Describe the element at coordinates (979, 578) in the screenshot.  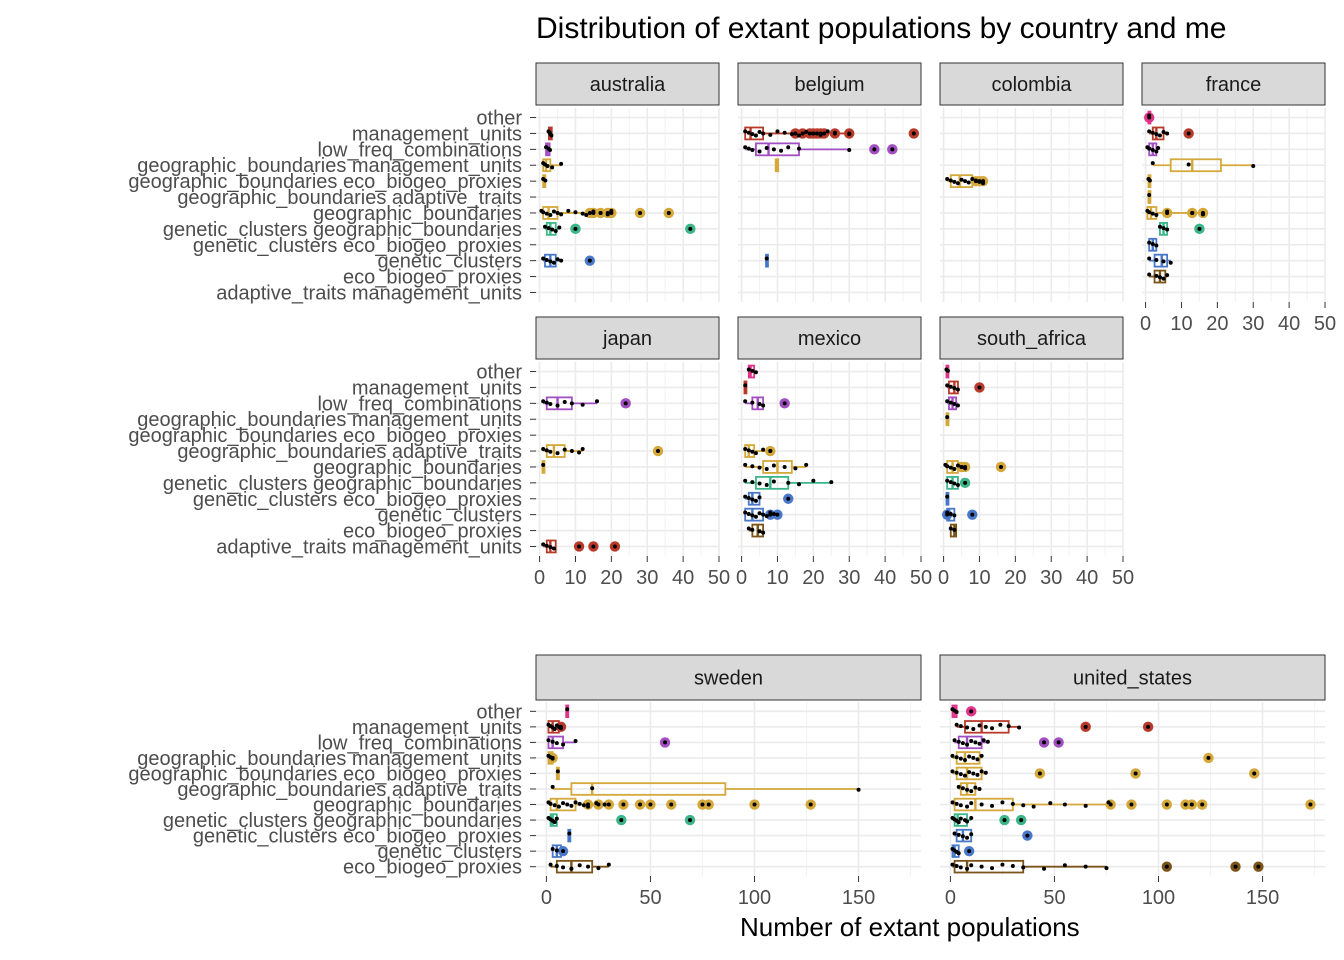
I see `x-tick-label: 10` at that location.